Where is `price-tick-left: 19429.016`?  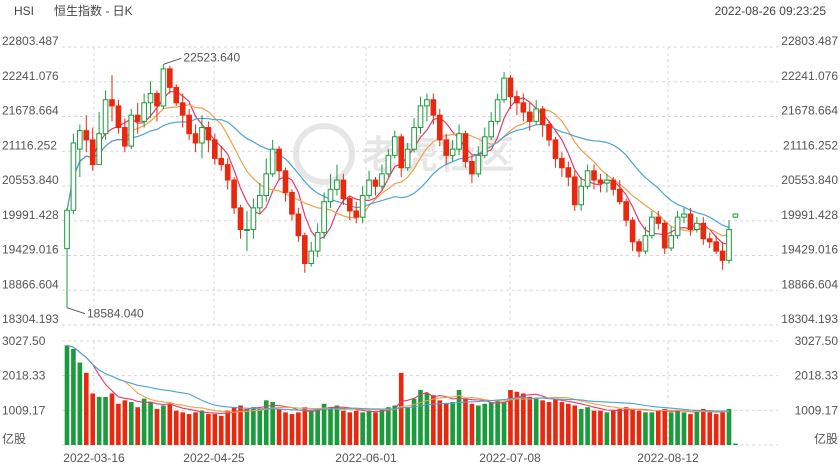 price-tick-left: 19429.016 is located at coordinates (30, 250).